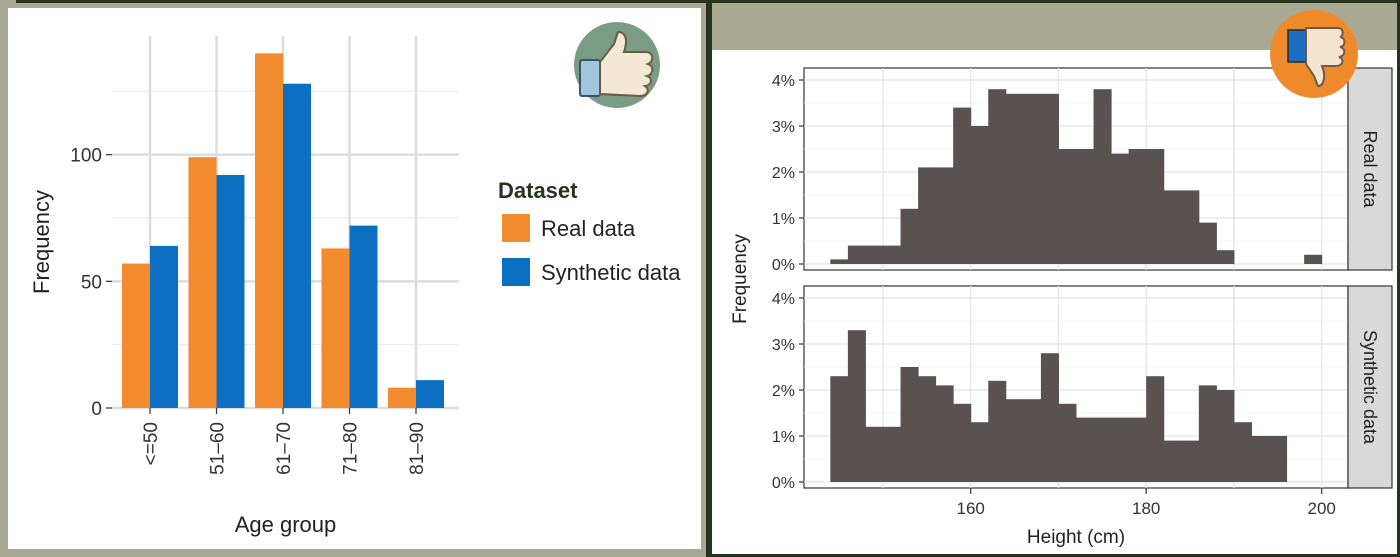 This screenshot has width=1400, height=557. What do you see at coordinates (417, 448) in the screenshot?
I see `x-tick-label: 81–90` at bounding box center [417, 448].